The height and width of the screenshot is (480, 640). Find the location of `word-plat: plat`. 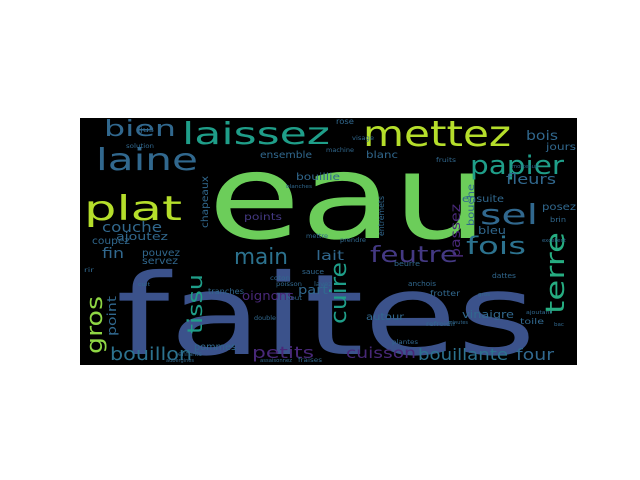

word-plat: plat is located at coordinates (133, 209).